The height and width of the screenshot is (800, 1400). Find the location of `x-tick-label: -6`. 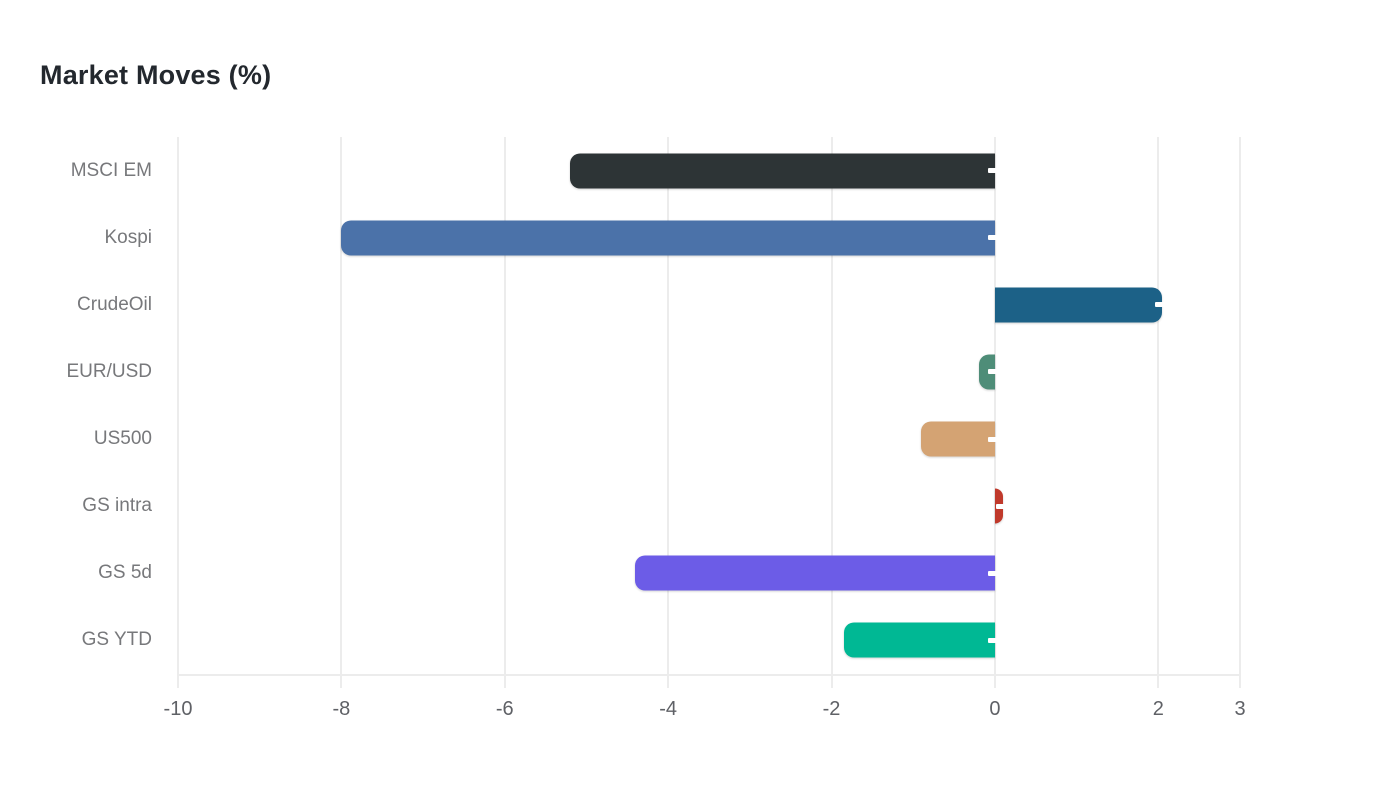

x-tick-label: -6 is located at coordinates (504, 709).